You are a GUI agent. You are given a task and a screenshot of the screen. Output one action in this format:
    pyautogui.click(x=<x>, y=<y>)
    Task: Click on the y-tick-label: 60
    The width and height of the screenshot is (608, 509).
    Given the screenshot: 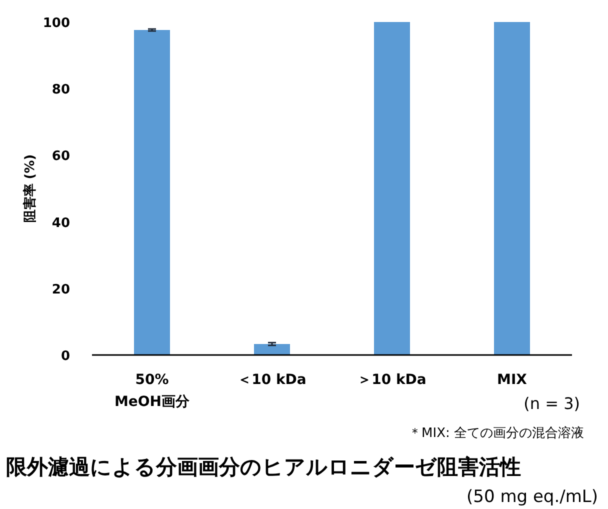 What is the action you would take?
    pyautogui.click(x=61, y=156)
    